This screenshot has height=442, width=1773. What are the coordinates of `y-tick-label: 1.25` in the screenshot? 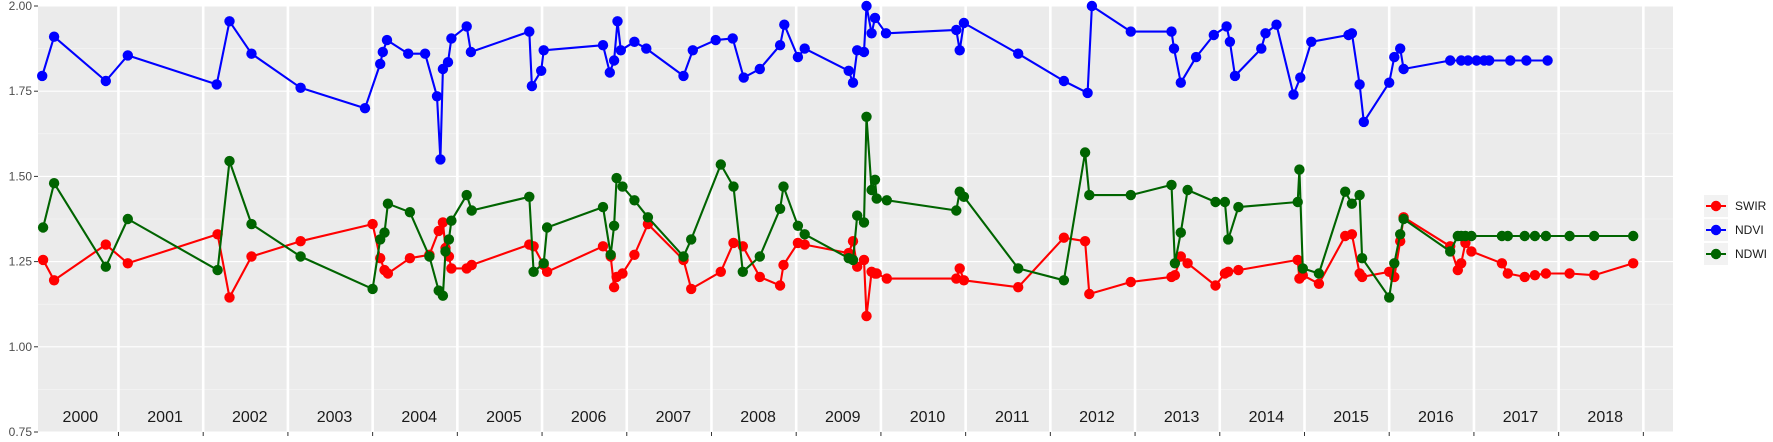 It's located at (21, 262).